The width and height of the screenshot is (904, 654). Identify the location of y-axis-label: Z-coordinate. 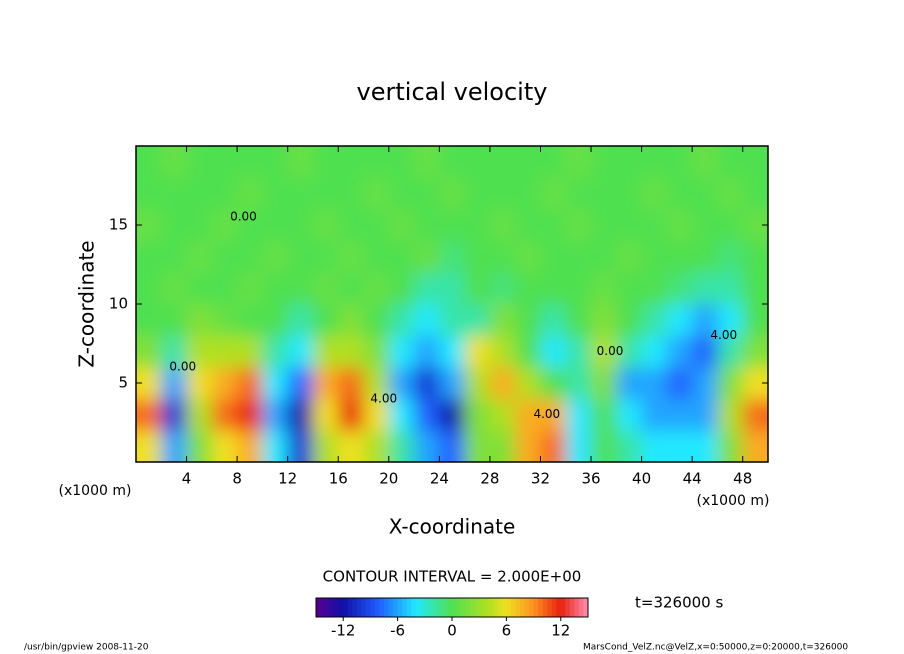
(87, 303).